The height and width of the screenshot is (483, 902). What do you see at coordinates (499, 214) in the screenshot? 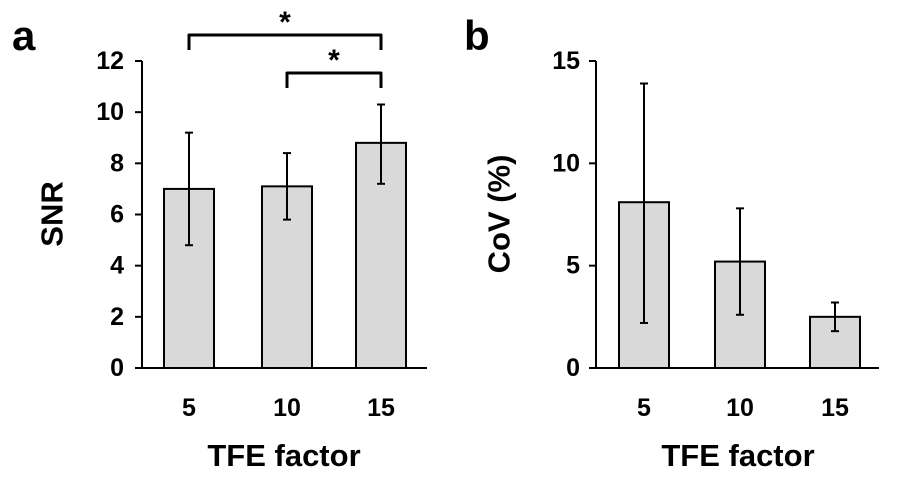
I see `panel-b-ylabel: CoV (%)` at bounding box center [499, 214].